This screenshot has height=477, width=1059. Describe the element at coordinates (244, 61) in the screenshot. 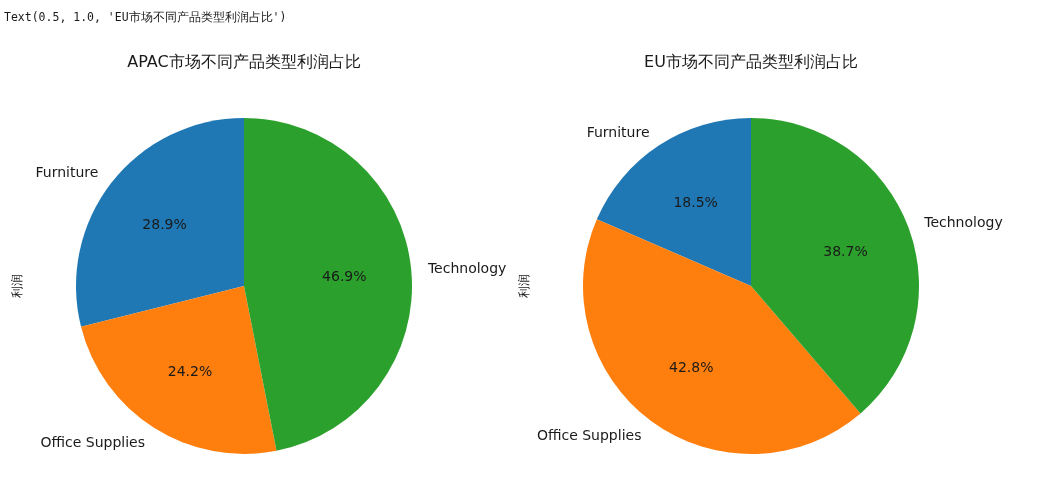

I see `chart-title: APAC市场不同产品类型利润占比` at that location.